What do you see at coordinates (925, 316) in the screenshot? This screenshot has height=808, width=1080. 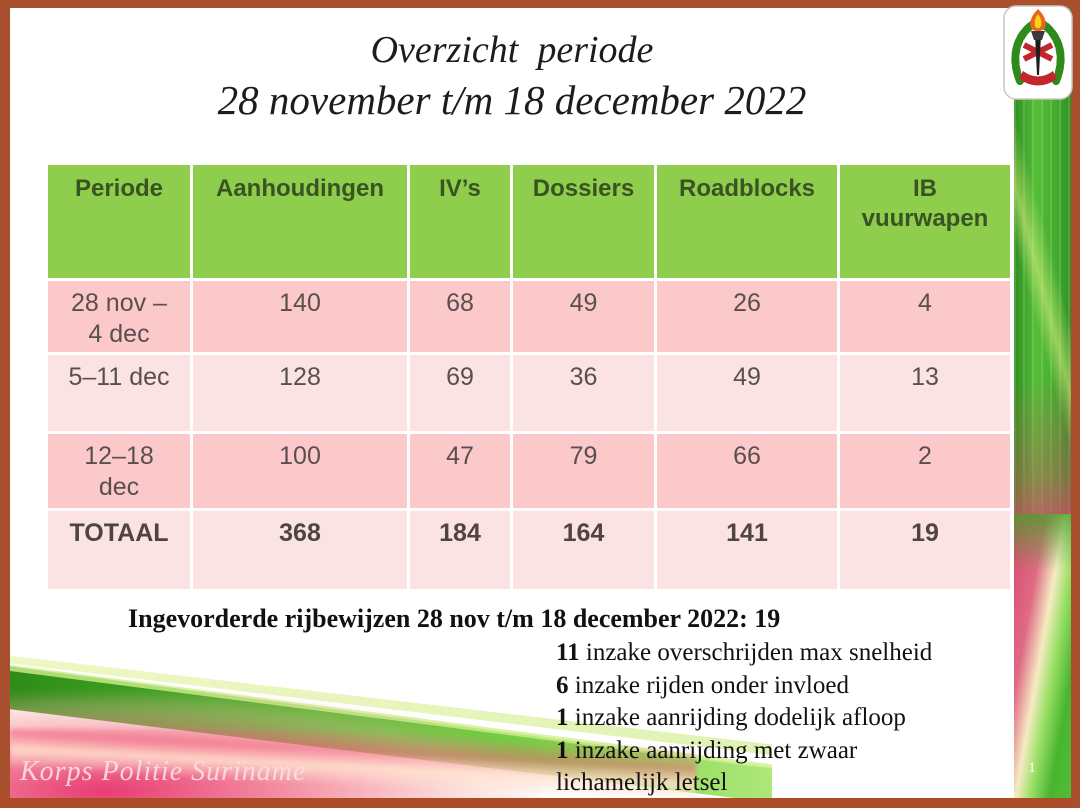 I see `row-0-value-4: 4` at bounding box center [925, 316].